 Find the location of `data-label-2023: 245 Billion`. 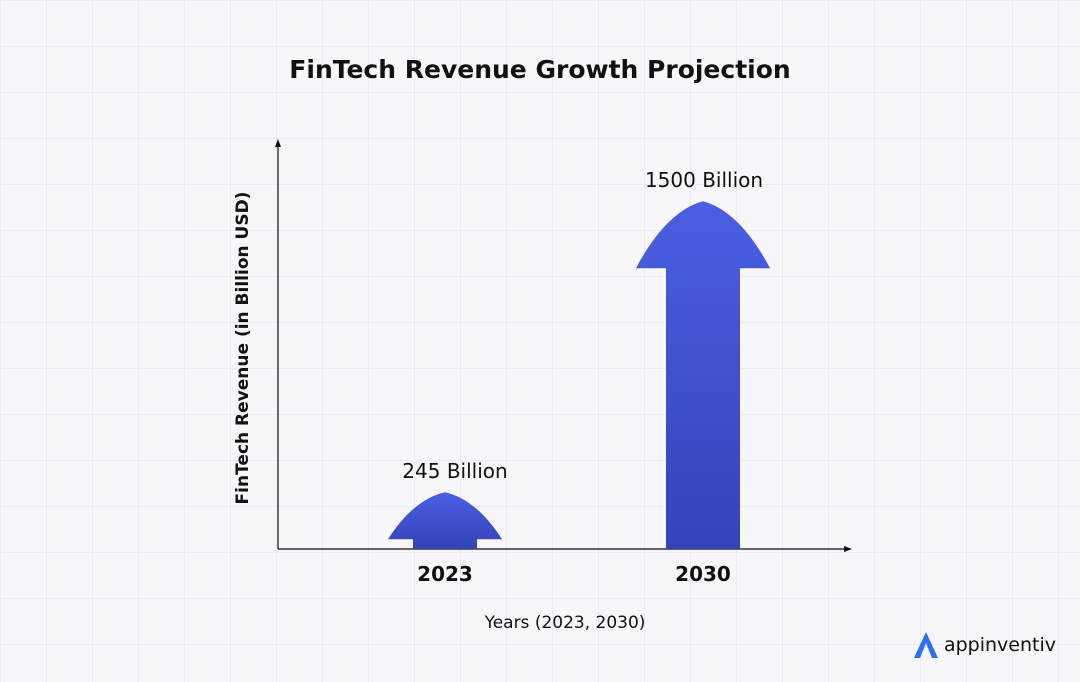

data-label-2023: 245 Billion is located at coordinates (454, 471).